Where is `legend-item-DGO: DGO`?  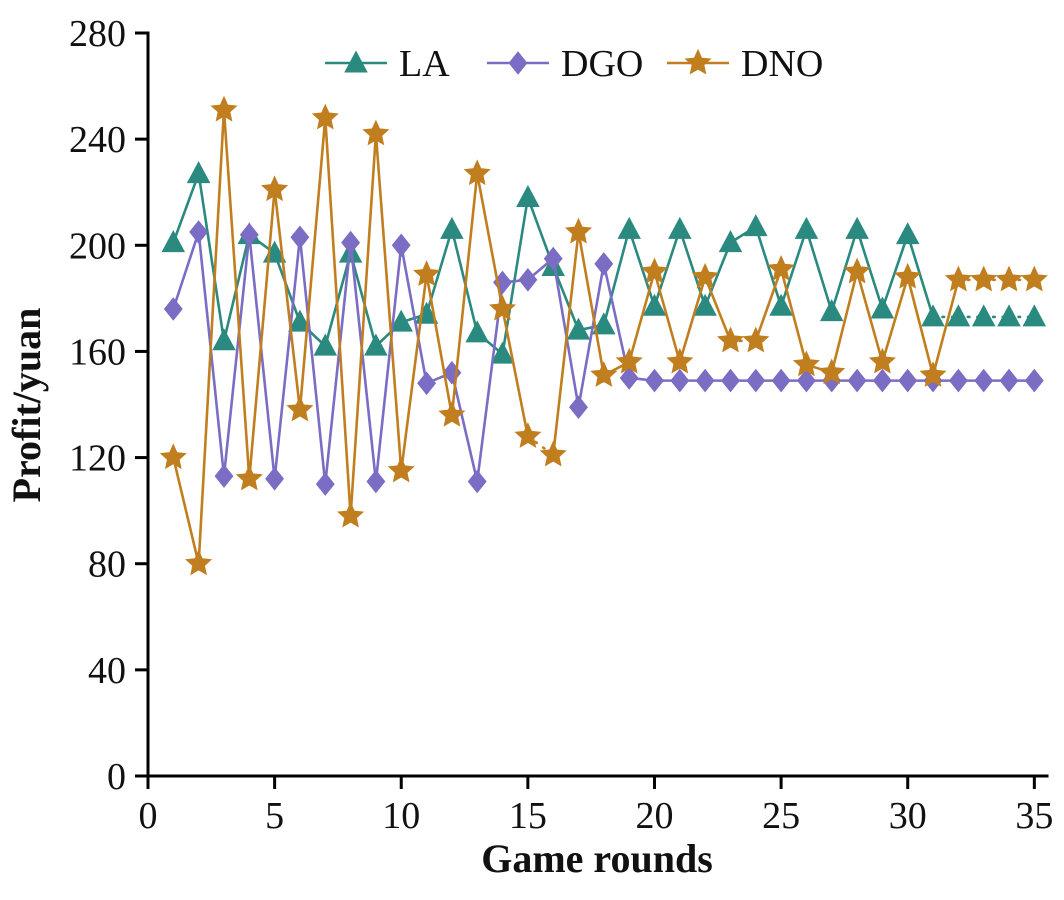 legend-item-DGO: DGO is located at coordinates (565, 64).